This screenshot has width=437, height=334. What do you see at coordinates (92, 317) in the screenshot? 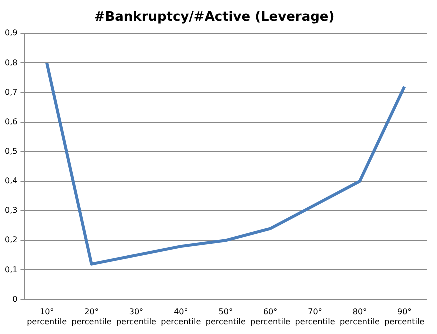
I see `x-tick-label: 20° percentile` at bounding box center [92, 317].